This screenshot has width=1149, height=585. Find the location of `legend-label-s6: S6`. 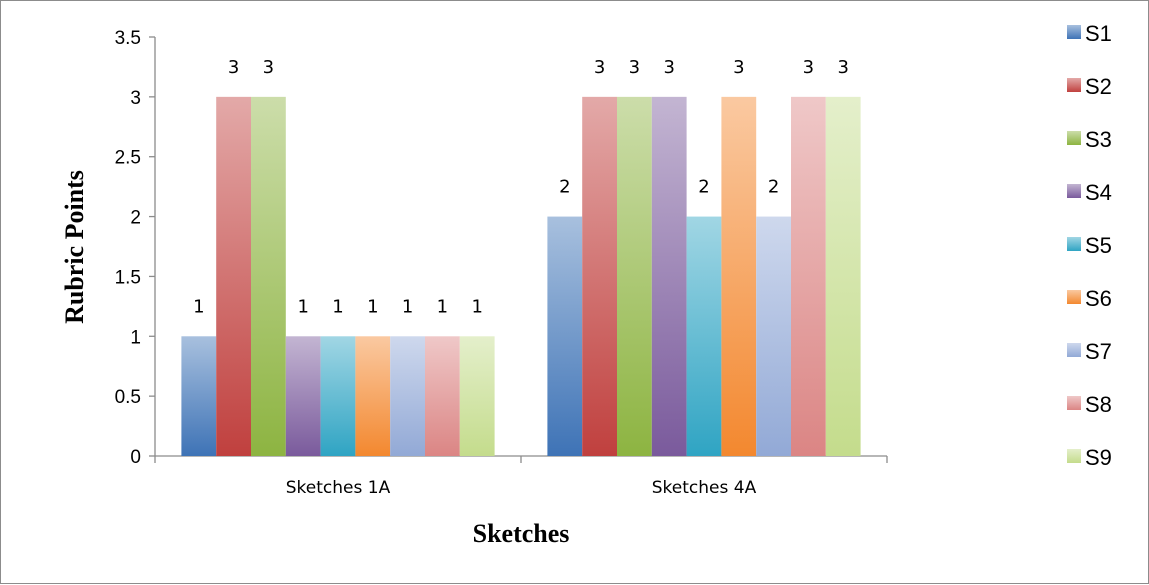

legend-label-s6: S6 is located at coordinates (1098, 298).